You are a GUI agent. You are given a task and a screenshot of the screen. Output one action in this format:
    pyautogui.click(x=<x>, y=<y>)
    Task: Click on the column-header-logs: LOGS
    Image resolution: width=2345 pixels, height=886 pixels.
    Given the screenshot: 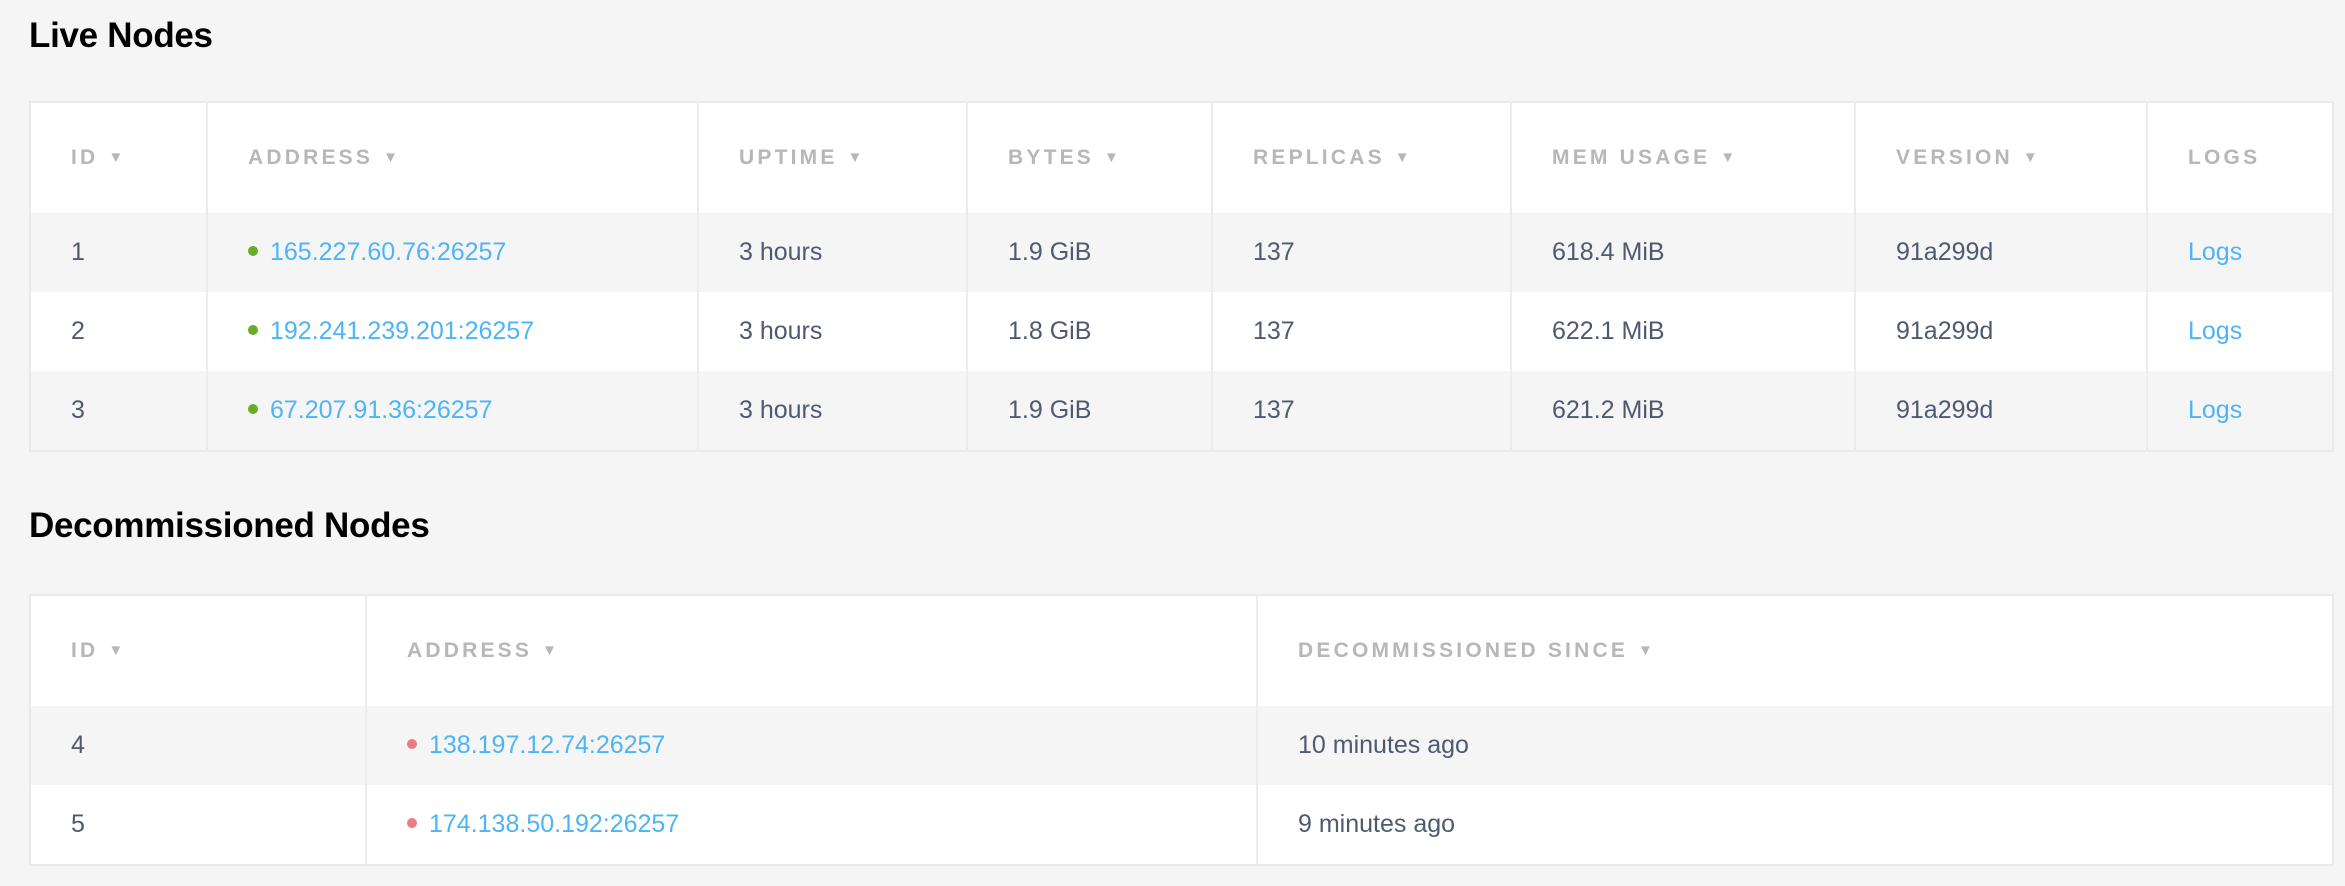 What is the action you would take?
    pyautogui.click(x=2239, y=157)
    